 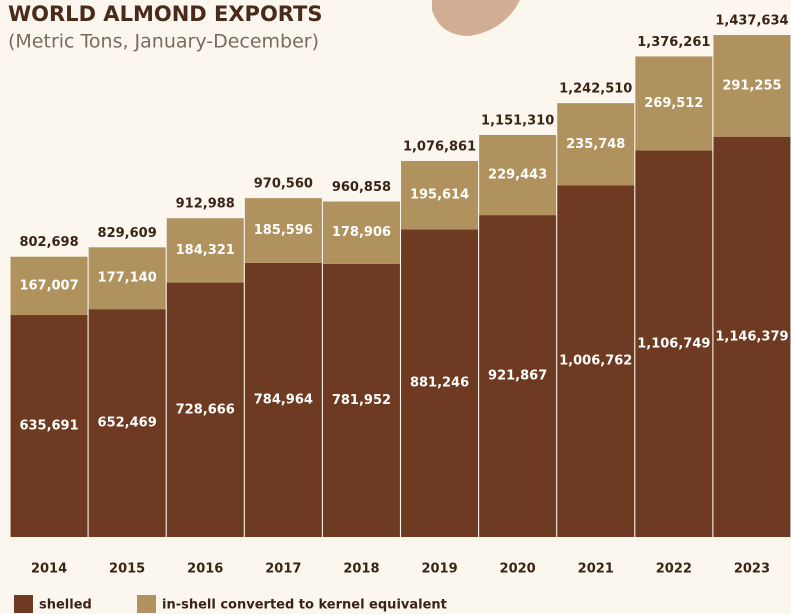 I want to click on value-label: 635,691, so click(x=48, y=426).